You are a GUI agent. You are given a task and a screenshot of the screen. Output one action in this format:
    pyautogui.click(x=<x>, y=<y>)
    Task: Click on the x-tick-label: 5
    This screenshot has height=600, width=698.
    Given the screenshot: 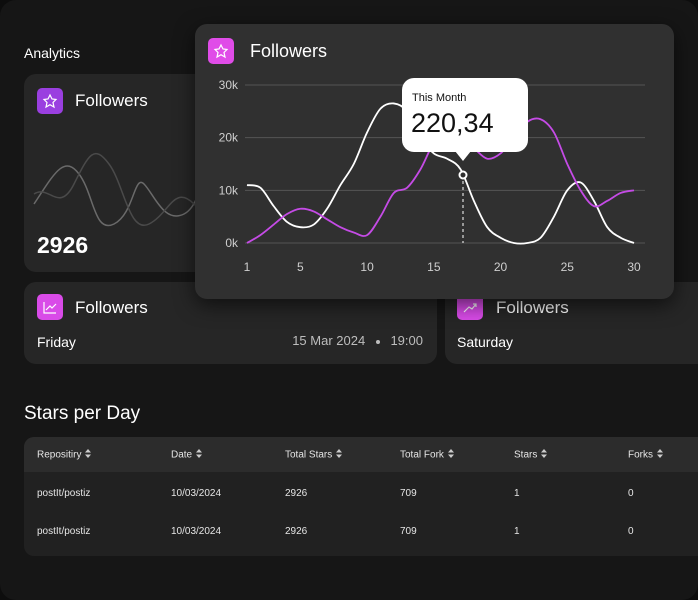 What is the action you would take?
    pyautogui.click(x=300, y=267)
    